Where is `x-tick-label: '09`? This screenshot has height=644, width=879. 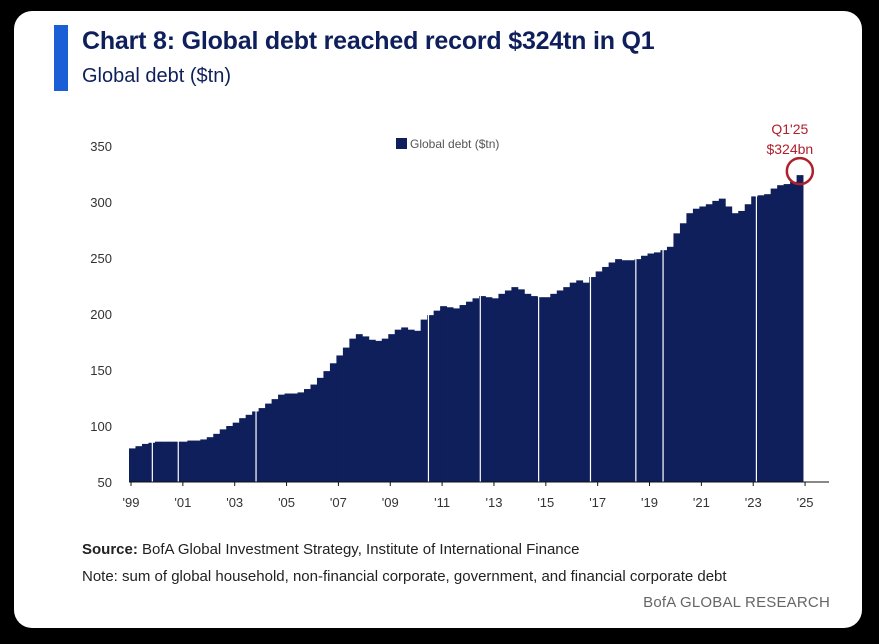
x-tick-label: '09 is located at coordinates (390, 502).